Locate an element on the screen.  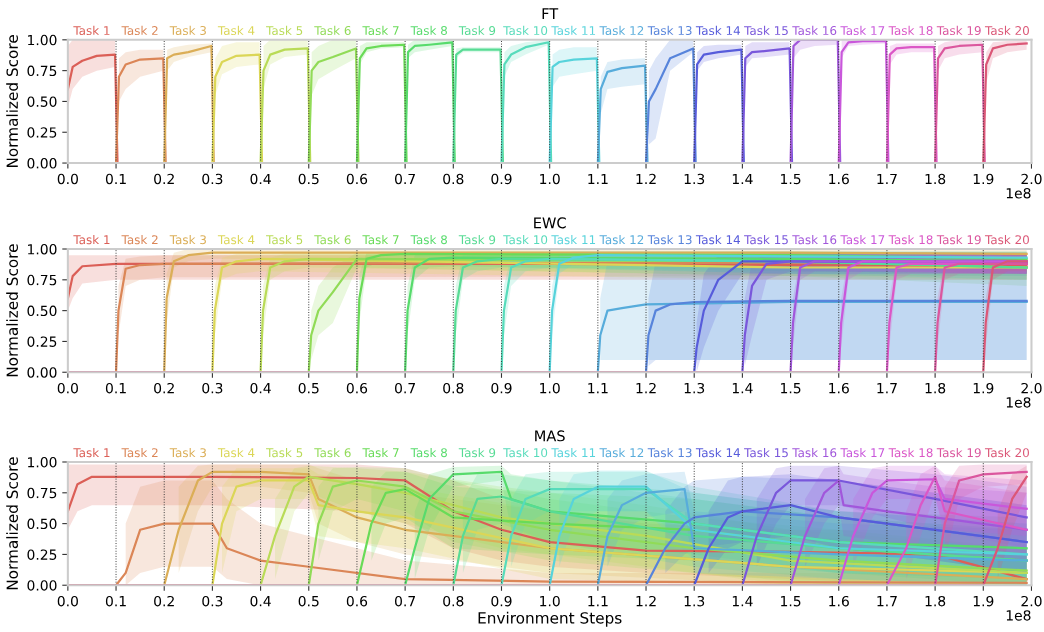
series-label: Task 16 is located at coordinates (814, 30).